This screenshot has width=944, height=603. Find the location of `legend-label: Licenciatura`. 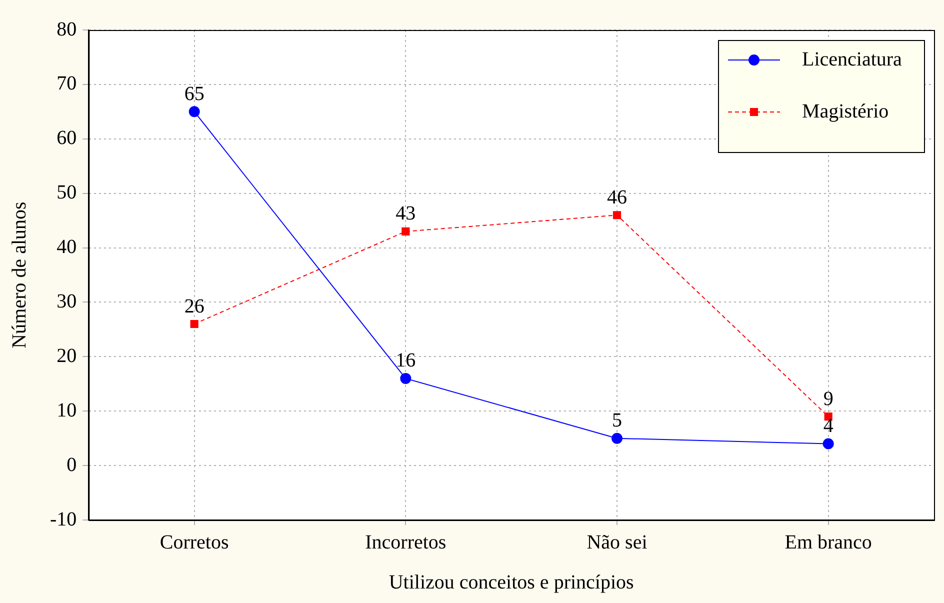

legend-label: Licenciatura is located at coordinates (852, 59).